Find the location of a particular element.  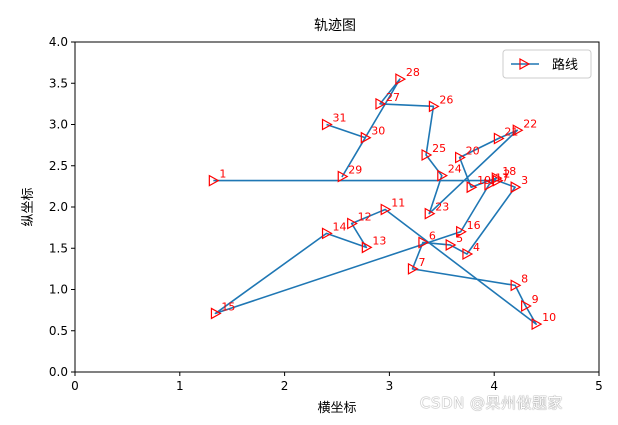

legend: 路线 is located at coordinates (547, 64).